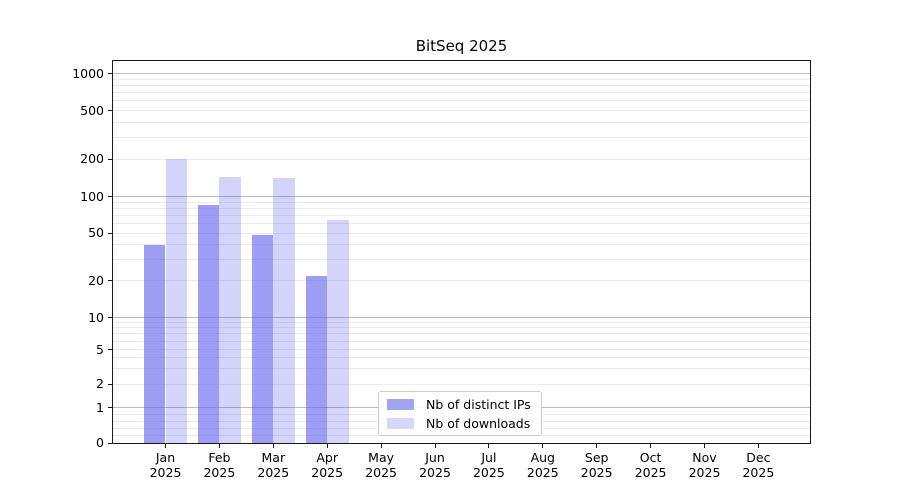 Image resolution: width=900 pixels, height=500 pixels. What do you see at coordinates (284, 310) in the screenshot?
I see `bar-downloads-mar` at bounding box center [284, 310].